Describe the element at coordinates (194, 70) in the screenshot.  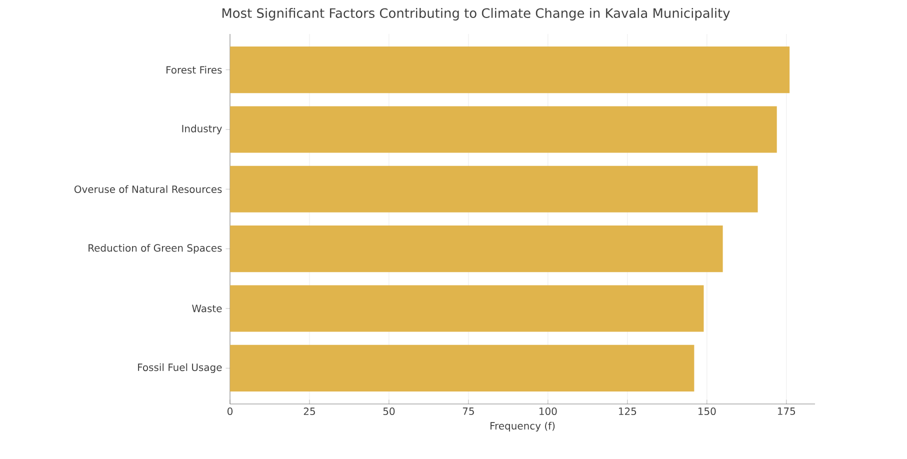
I see `y-tick-label: Forest Fires` at that location.